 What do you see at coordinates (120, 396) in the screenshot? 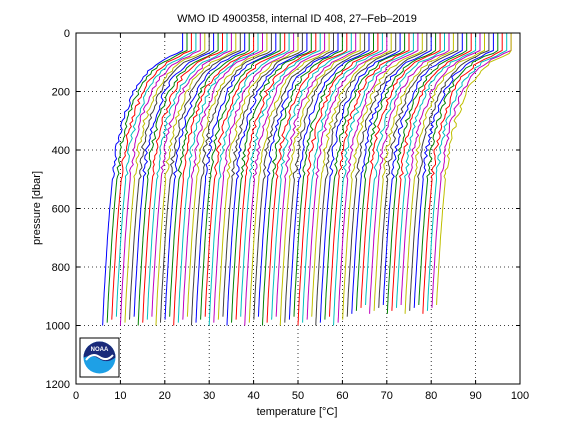
I see `x-tick-label: 10` at bounding box center [120, 396].